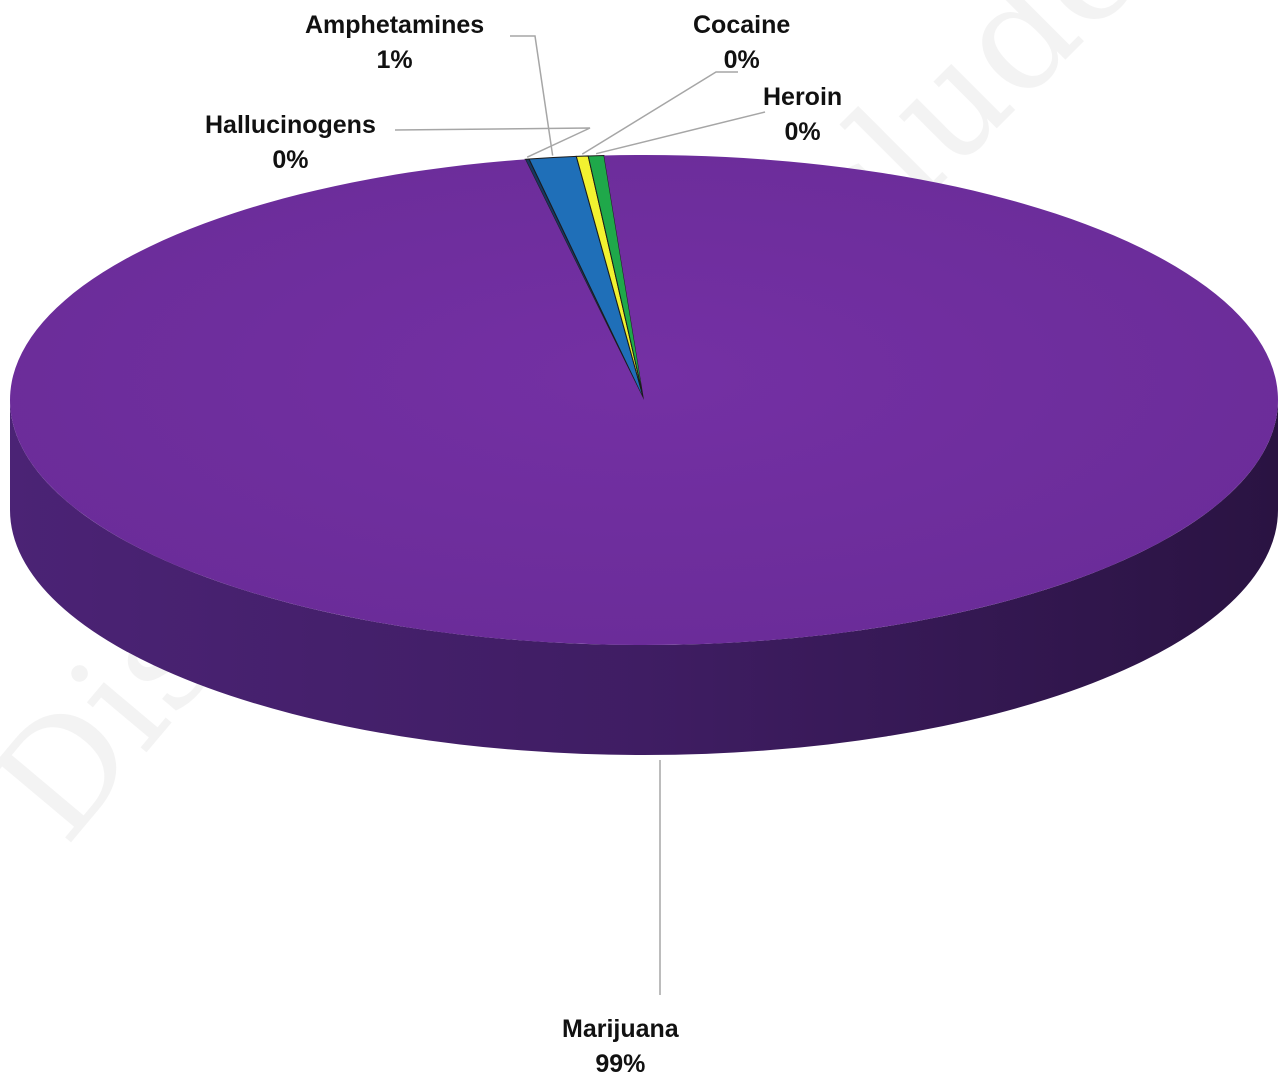 The height and width of the screenshot is (1082, 1288). What do you see at coordinates (742, 25) in the screenshot?
I see `slice-name: Cocaine` at bounding box center [742, 25].